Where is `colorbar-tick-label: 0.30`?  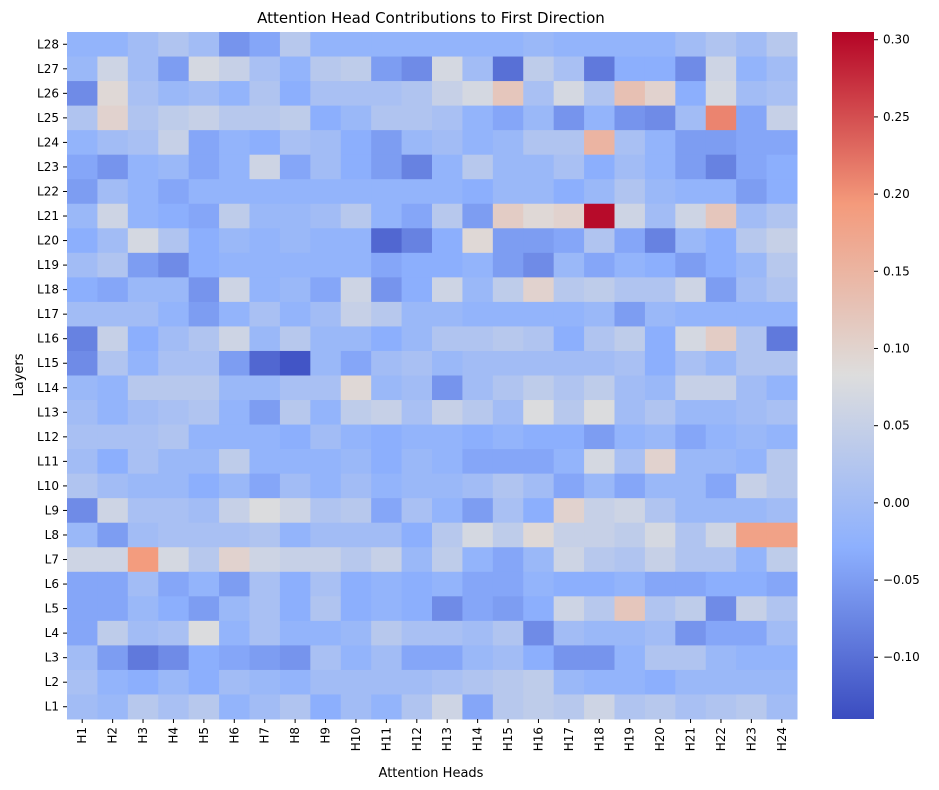
colorbar-tick-label: 0.30 is located at coordinates (896, 40).